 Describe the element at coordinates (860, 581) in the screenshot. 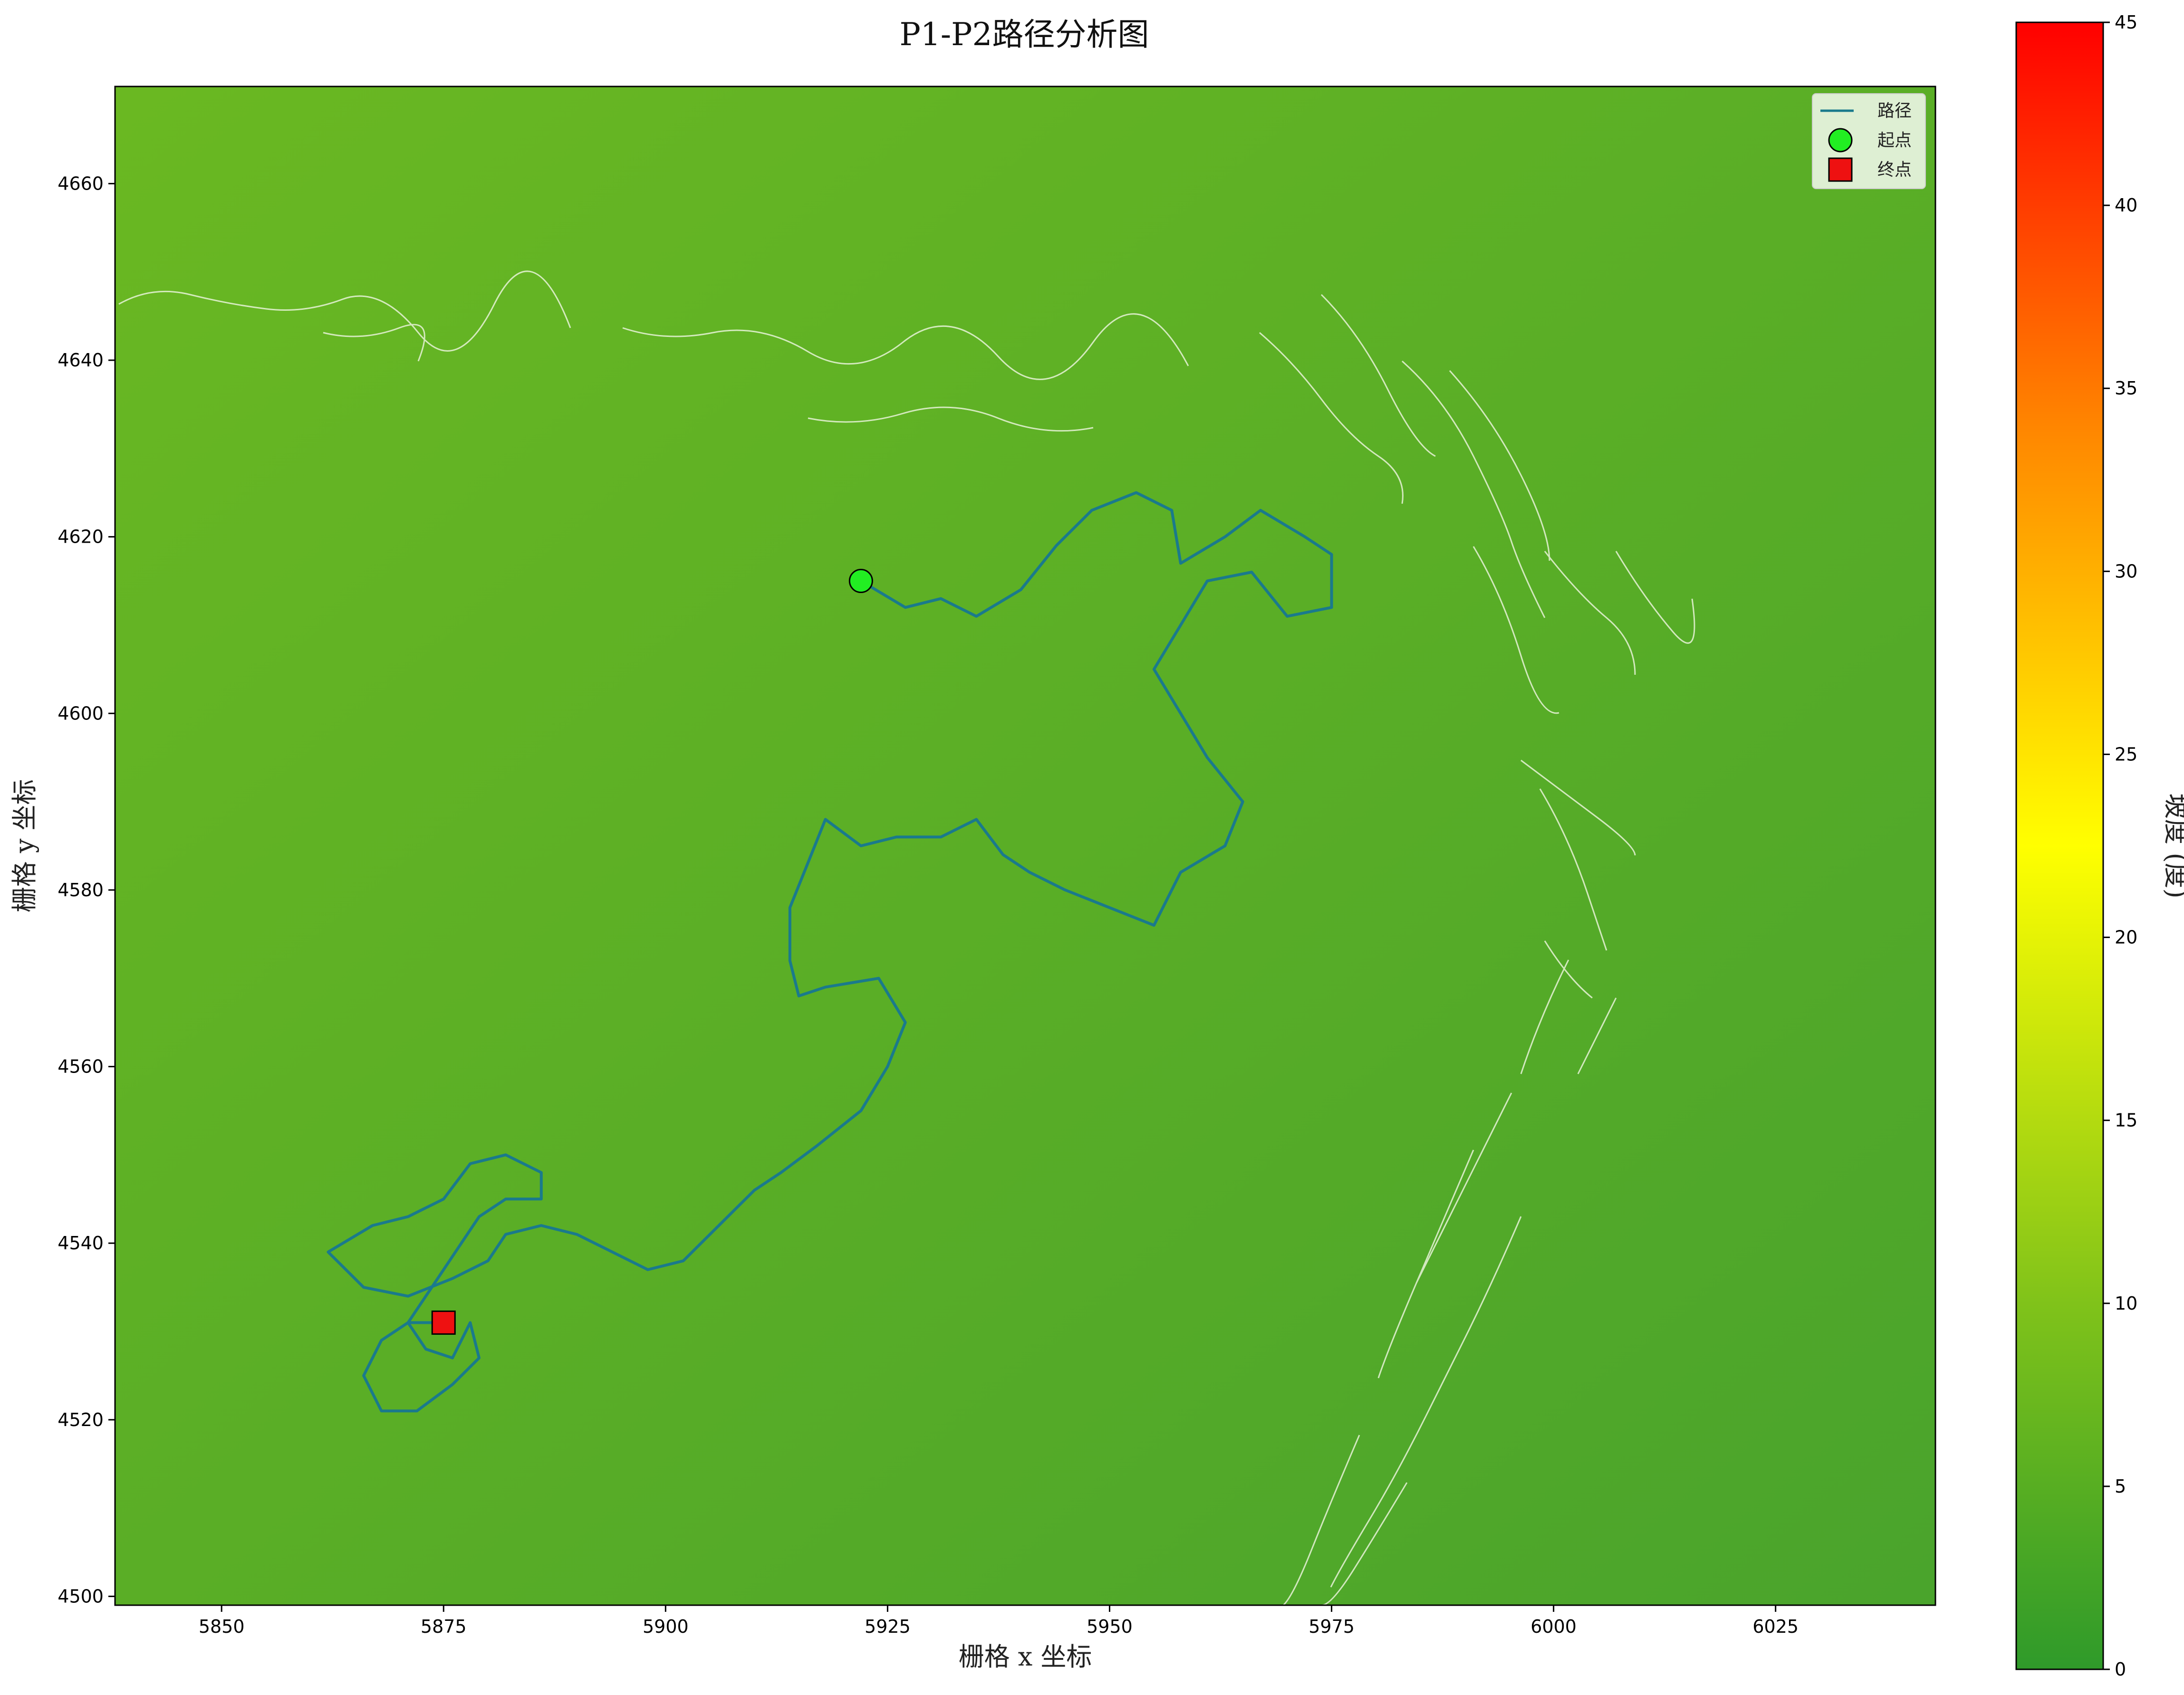

I see `start-point-marker` at that location.